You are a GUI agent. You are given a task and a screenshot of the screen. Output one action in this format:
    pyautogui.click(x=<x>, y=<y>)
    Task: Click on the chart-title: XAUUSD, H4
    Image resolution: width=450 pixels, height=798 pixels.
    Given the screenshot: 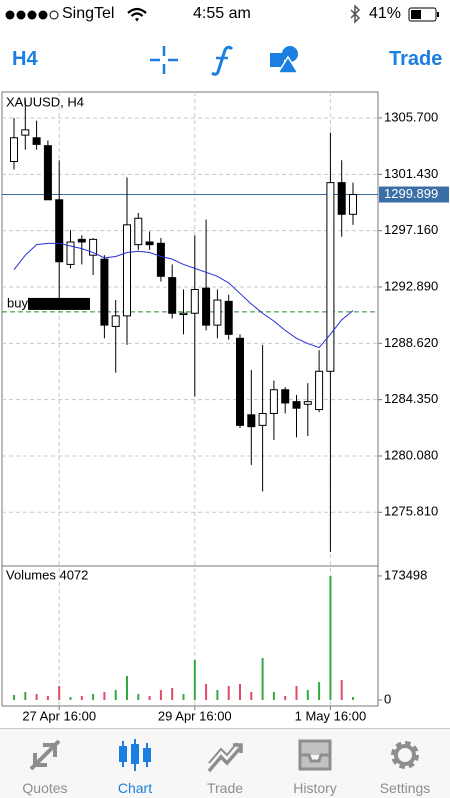 What is the action you would take?
    pyautogui.click(x=45, y=101)
    